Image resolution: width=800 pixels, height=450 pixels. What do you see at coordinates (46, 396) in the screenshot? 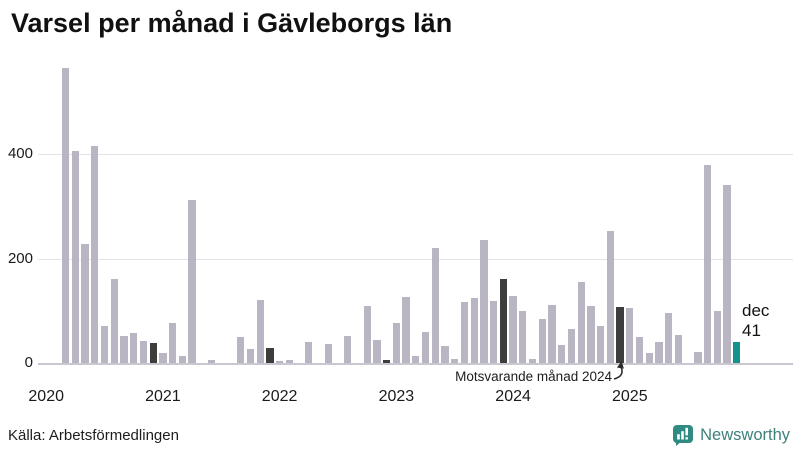
I see `x-axis-year-label-2020: 2020` at bounding box center [46, 396].